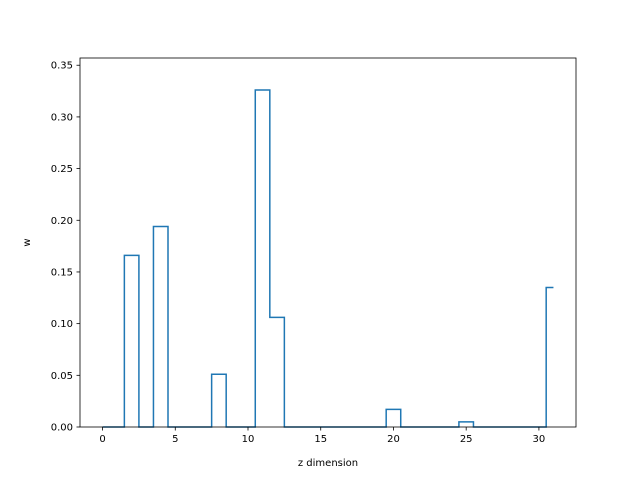 The height and width of the screenshot is (480, 640). Describe the element at coordinates (62, 324) in the screenshot. I see `y-tick-label: 0.10` at that location.